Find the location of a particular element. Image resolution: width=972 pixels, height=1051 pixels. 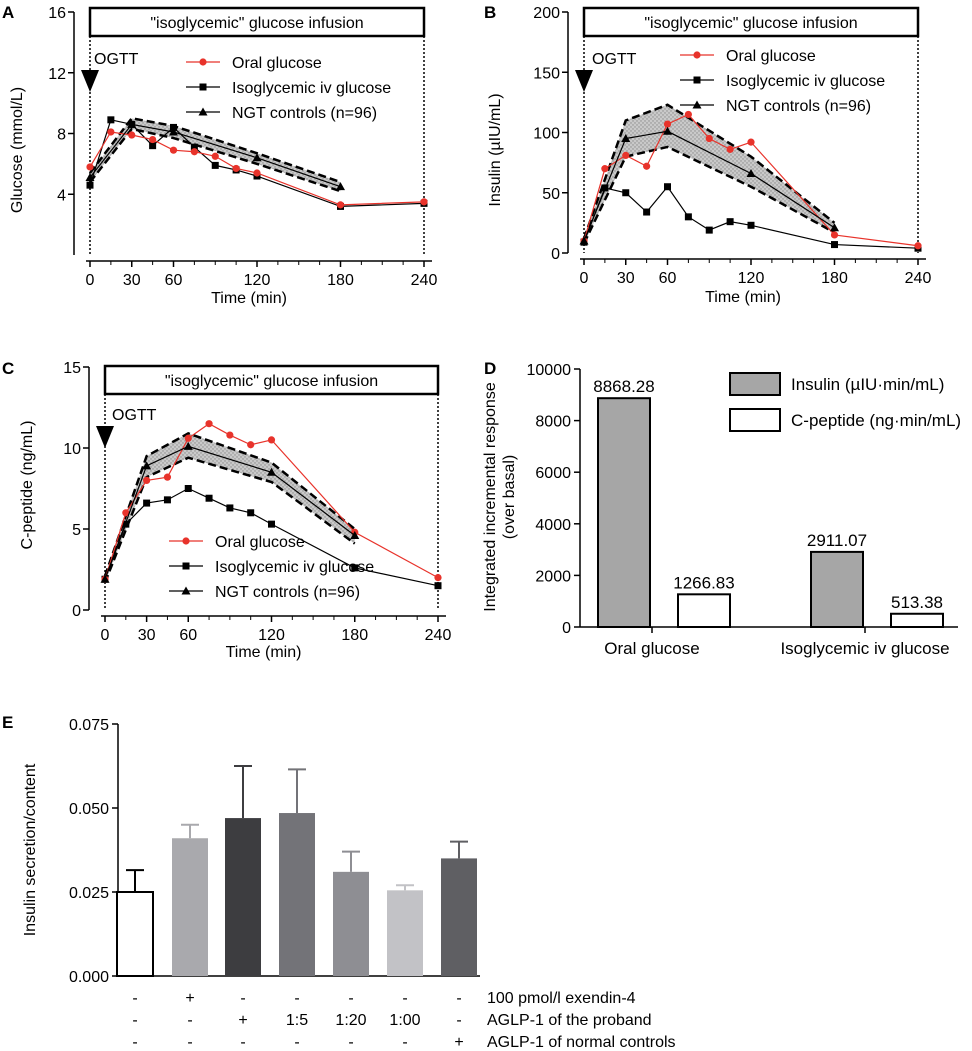

y-tick-label: 6000 is located at coordinates (553, 473).